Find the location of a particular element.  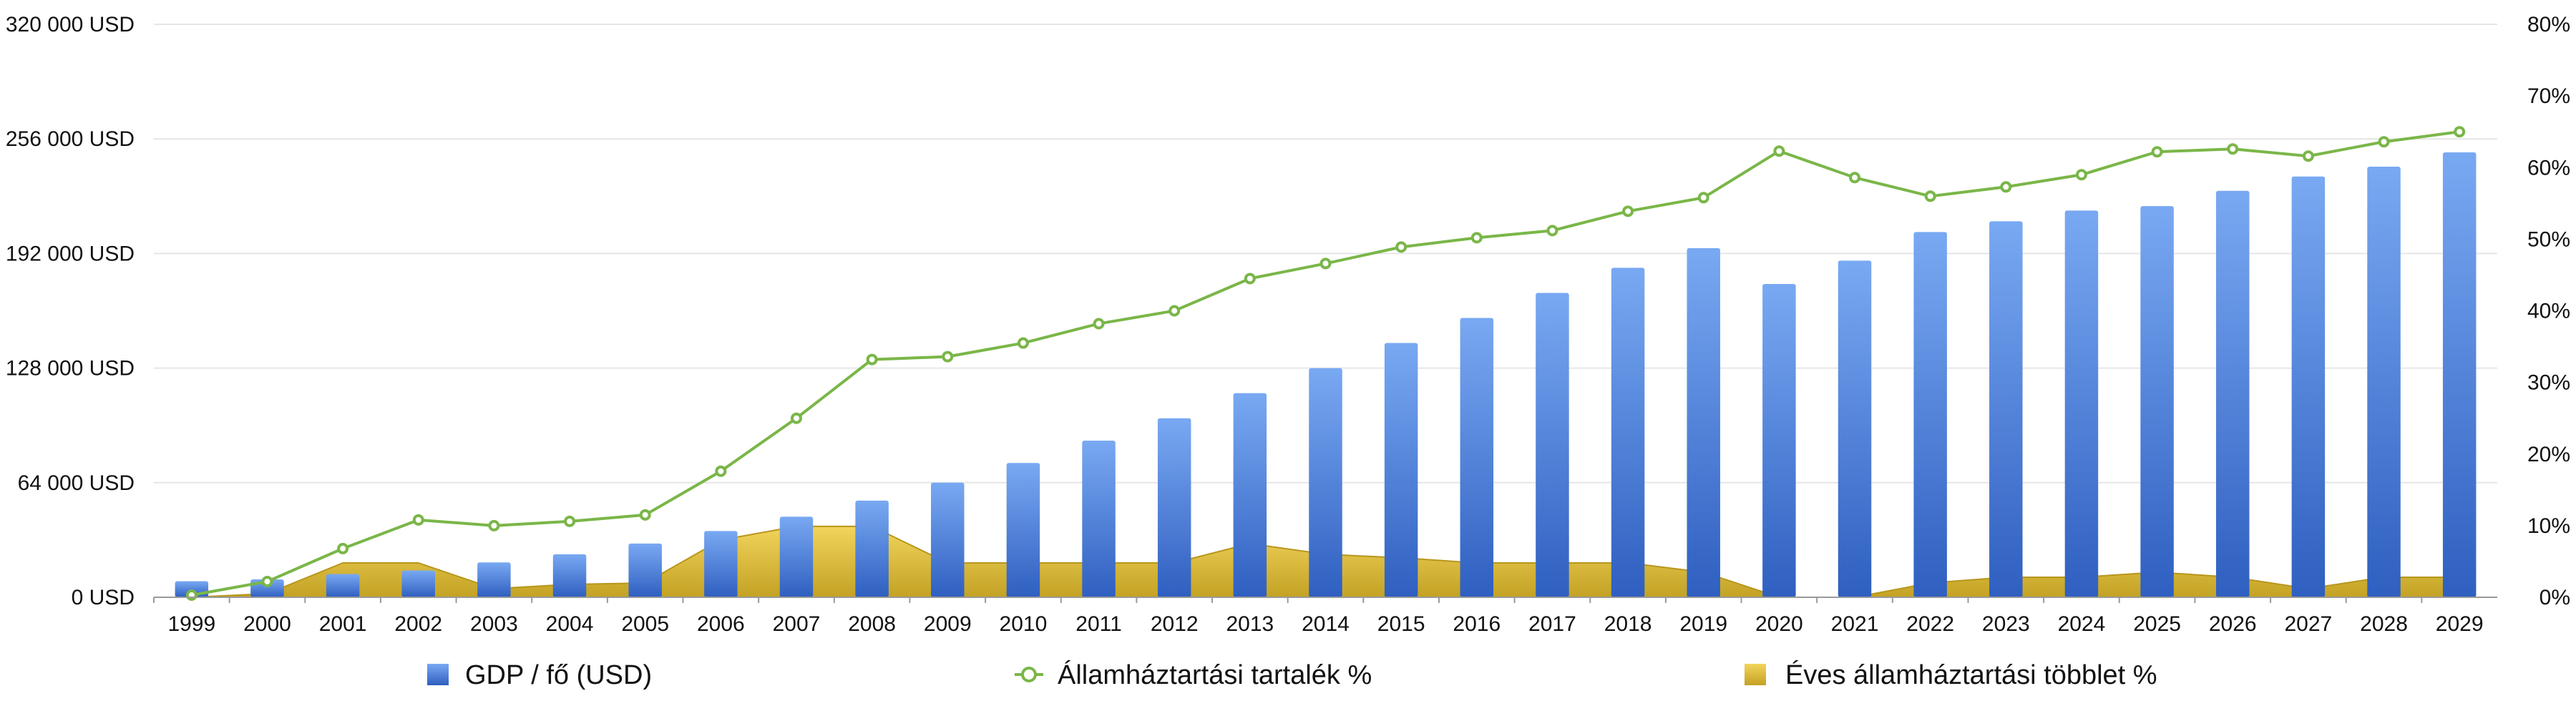

bar-2011 is located at coordinates (1099, 518).